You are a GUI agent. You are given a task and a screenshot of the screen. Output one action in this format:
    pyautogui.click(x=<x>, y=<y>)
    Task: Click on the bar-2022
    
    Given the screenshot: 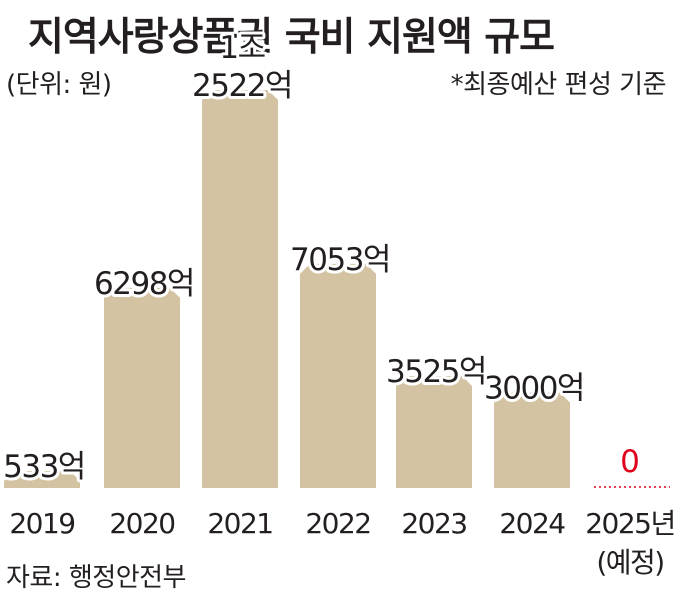 What is the action you would take?
    pyautogui.click(x=338, y=375)
    